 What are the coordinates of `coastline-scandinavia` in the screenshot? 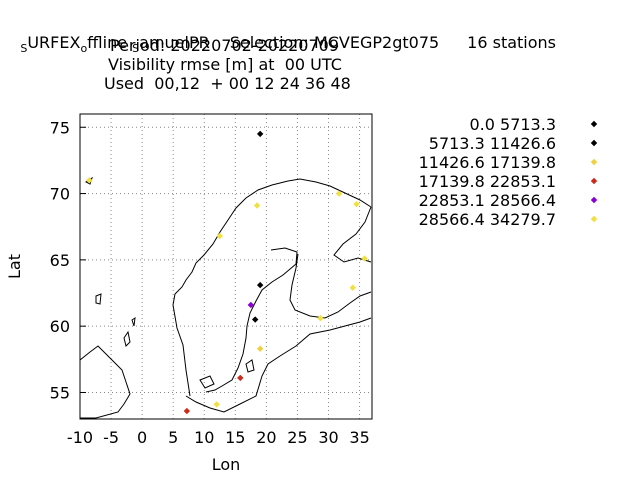 It's located at (272, 287).